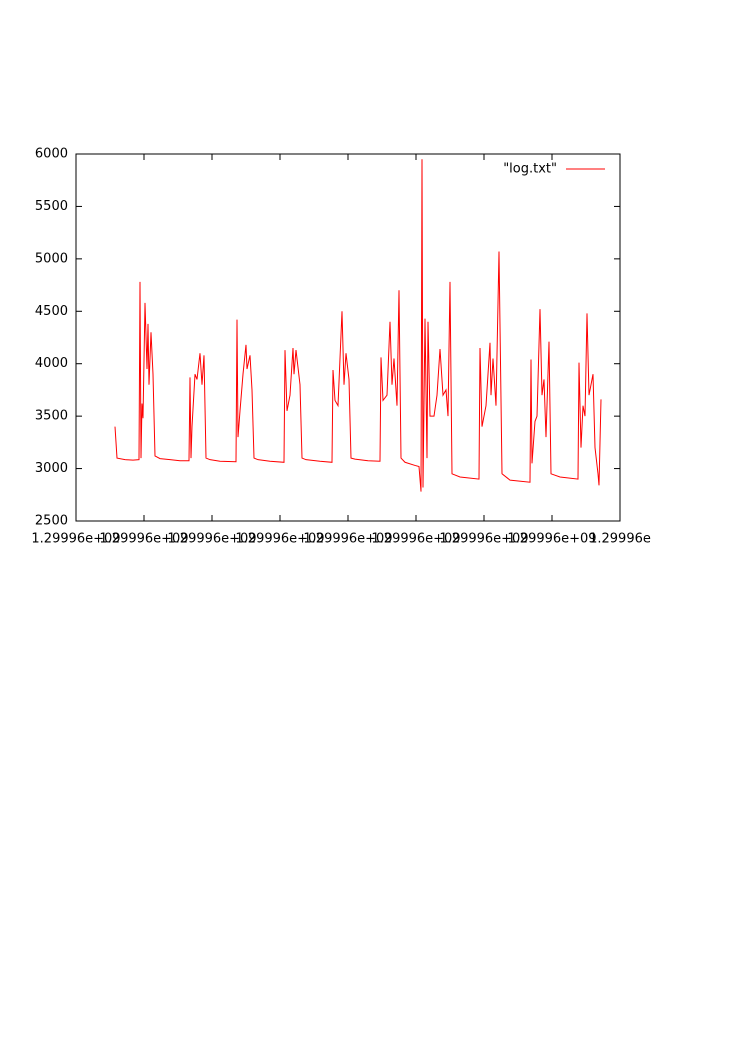  What do you see at coordinates (51, 363) in the screenshot?
I see `y-tick-label: 4000` at bounding box center [51, 363].